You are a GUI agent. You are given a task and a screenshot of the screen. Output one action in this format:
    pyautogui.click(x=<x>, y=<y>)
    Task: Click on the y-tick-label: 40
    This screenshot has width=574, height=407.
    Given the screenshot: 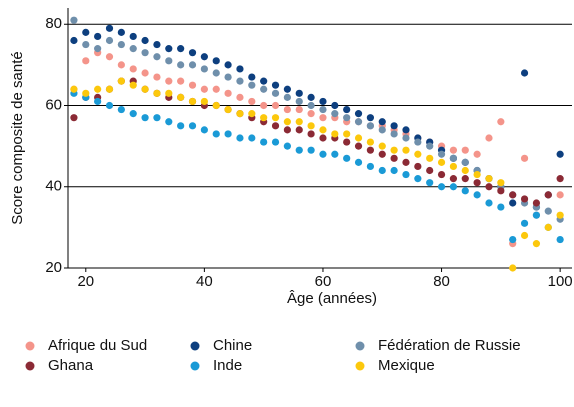 What is the action you would take?
    pyautogui.click(x=53, y=186)
    